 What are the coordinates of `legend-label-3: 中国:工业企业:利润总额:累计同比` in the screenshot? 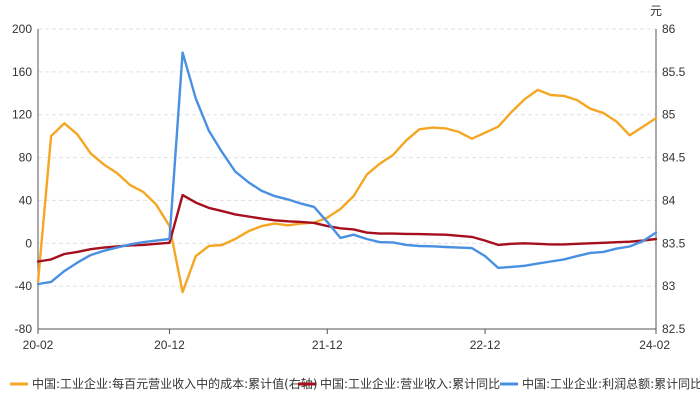 It's located at (611, 383).